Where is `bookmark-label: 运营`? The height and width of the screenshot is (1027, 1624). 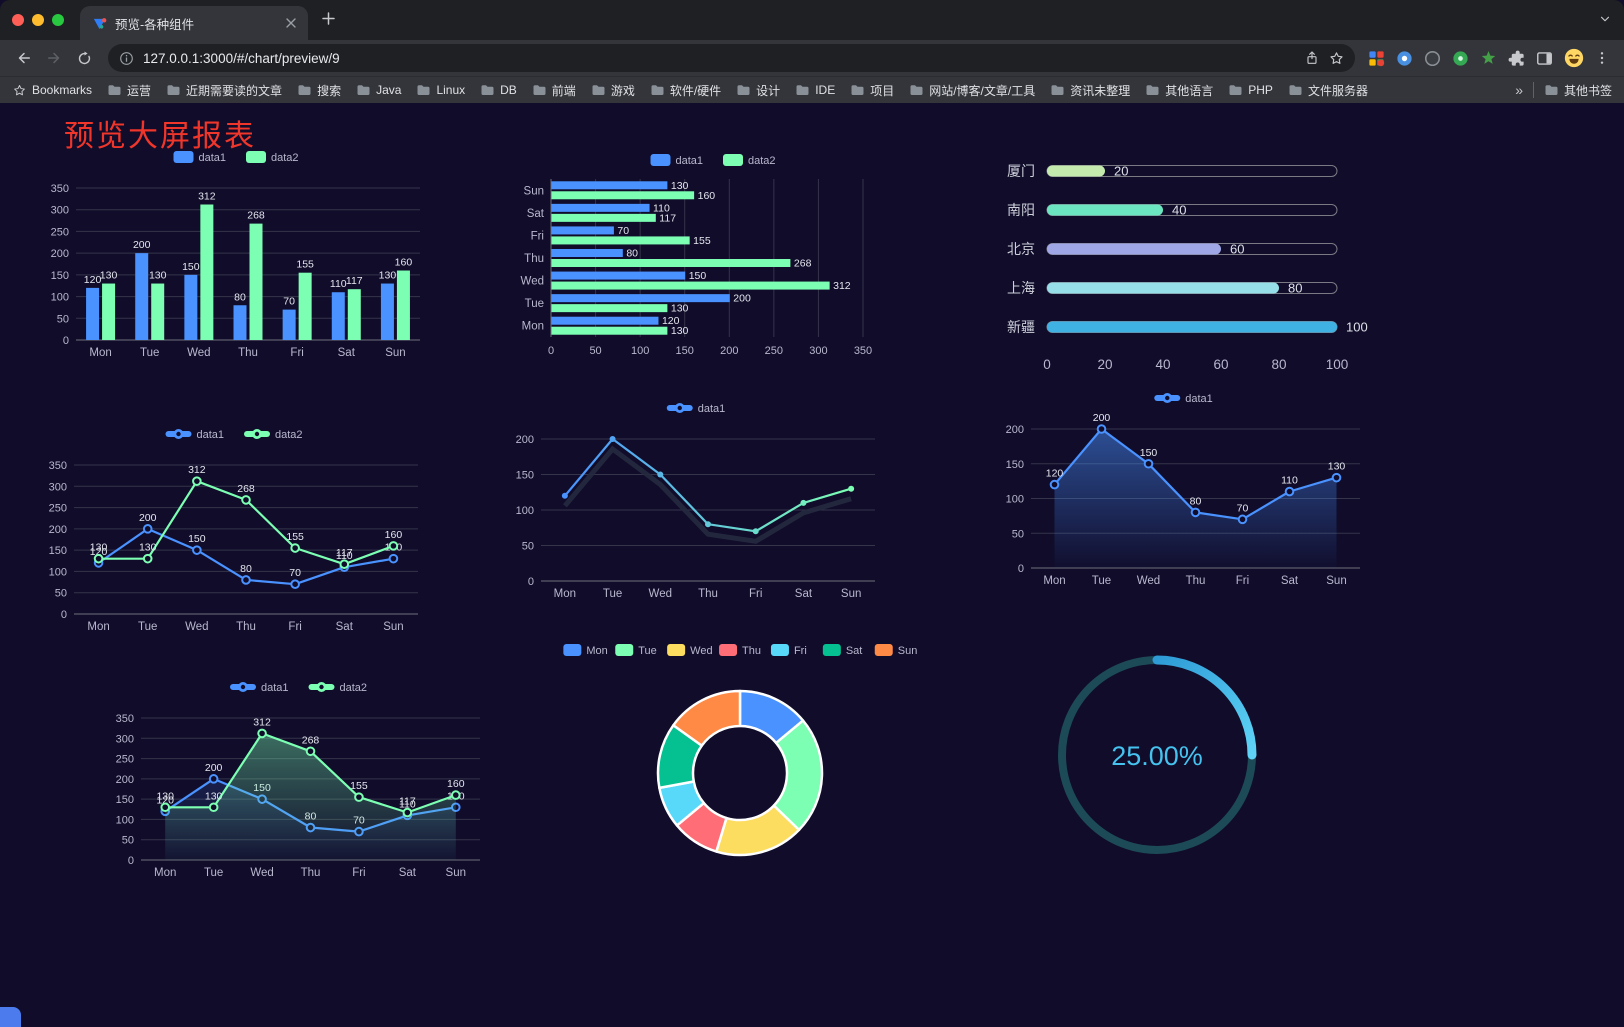 bookmark-label: 运营 is located at coordinates (139, 90).